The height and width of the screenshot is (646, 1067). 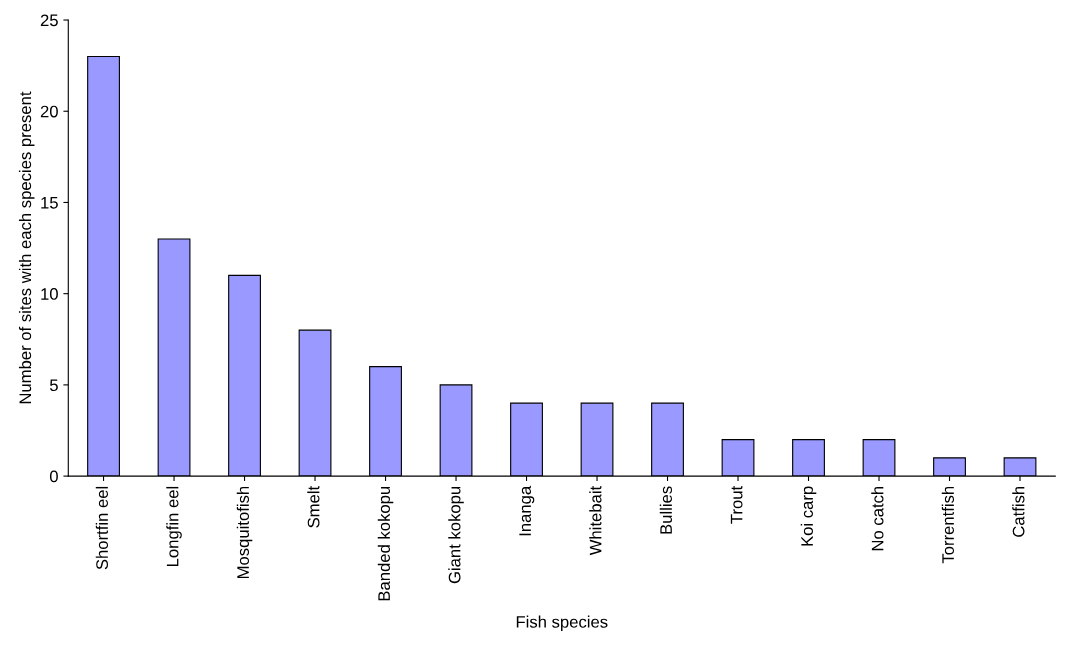 I want to click on y-axis-title: Number of sites with each species present, so click(x=26, y=247).